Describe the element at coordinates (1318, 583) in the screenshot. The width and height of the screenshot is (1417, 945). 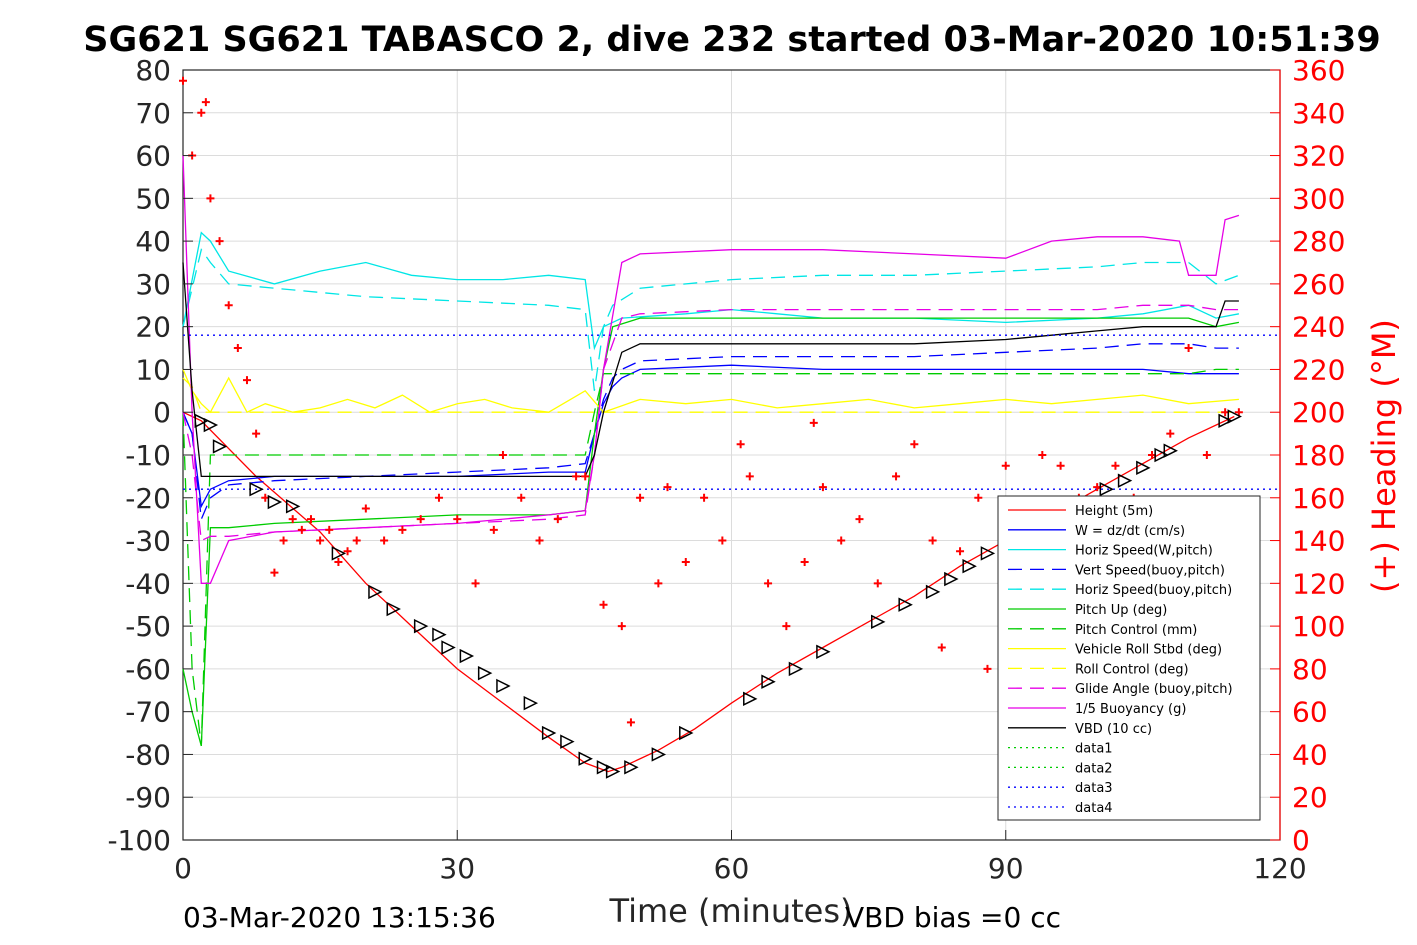
I see `y2-tick-label: 120` at that location.